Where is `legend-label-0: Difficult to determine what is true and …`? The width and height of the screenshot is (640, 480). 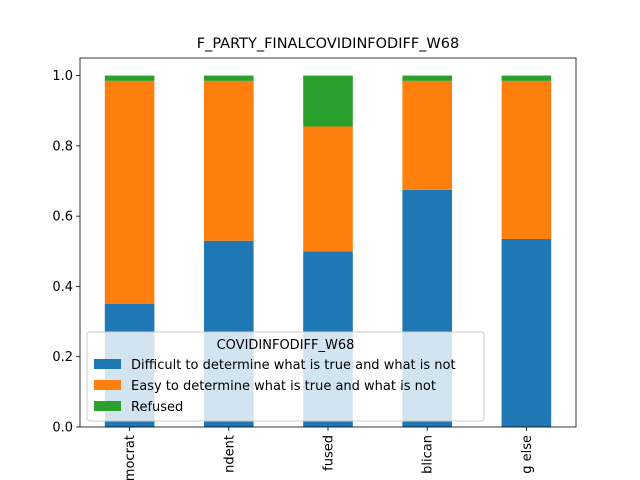
legend-label-0: Difficult to determine what is true and … is located at coordinates (293, 365).